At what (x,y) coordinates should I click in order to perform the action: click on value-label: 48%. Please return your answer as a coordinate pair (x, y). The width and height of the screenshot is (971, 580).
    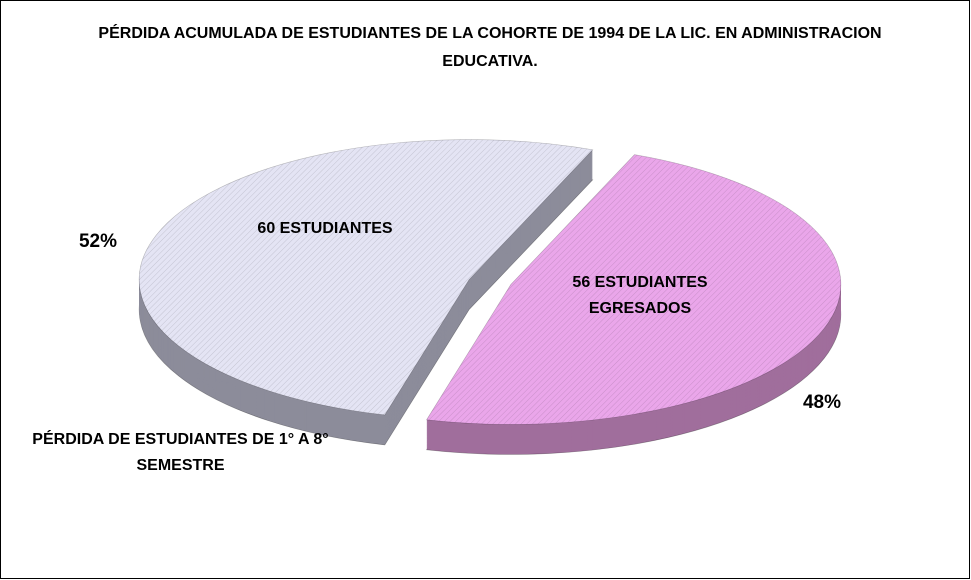
    Looking at the image, I should click on (822, 402).